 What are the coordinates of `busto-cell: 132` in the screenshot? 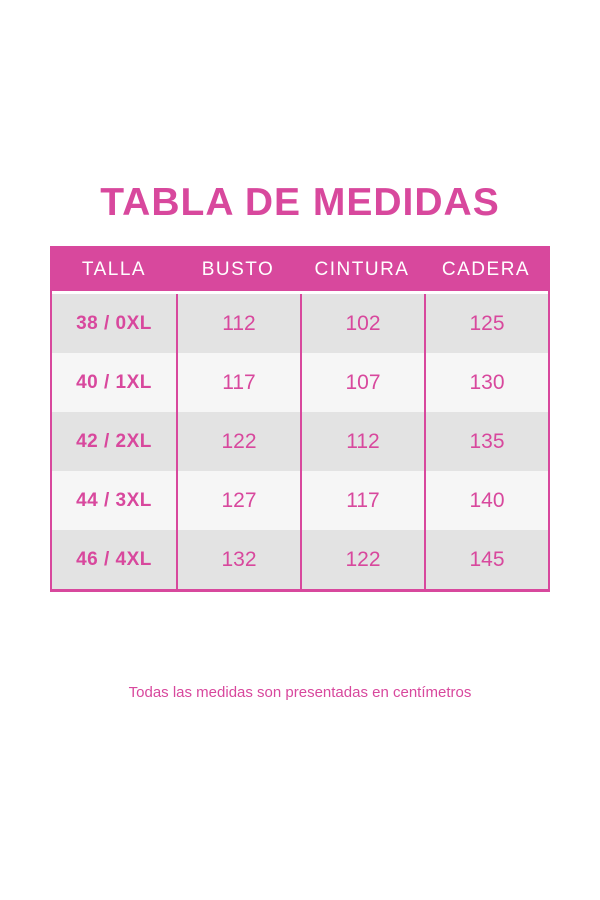 It's located at (238, 559).